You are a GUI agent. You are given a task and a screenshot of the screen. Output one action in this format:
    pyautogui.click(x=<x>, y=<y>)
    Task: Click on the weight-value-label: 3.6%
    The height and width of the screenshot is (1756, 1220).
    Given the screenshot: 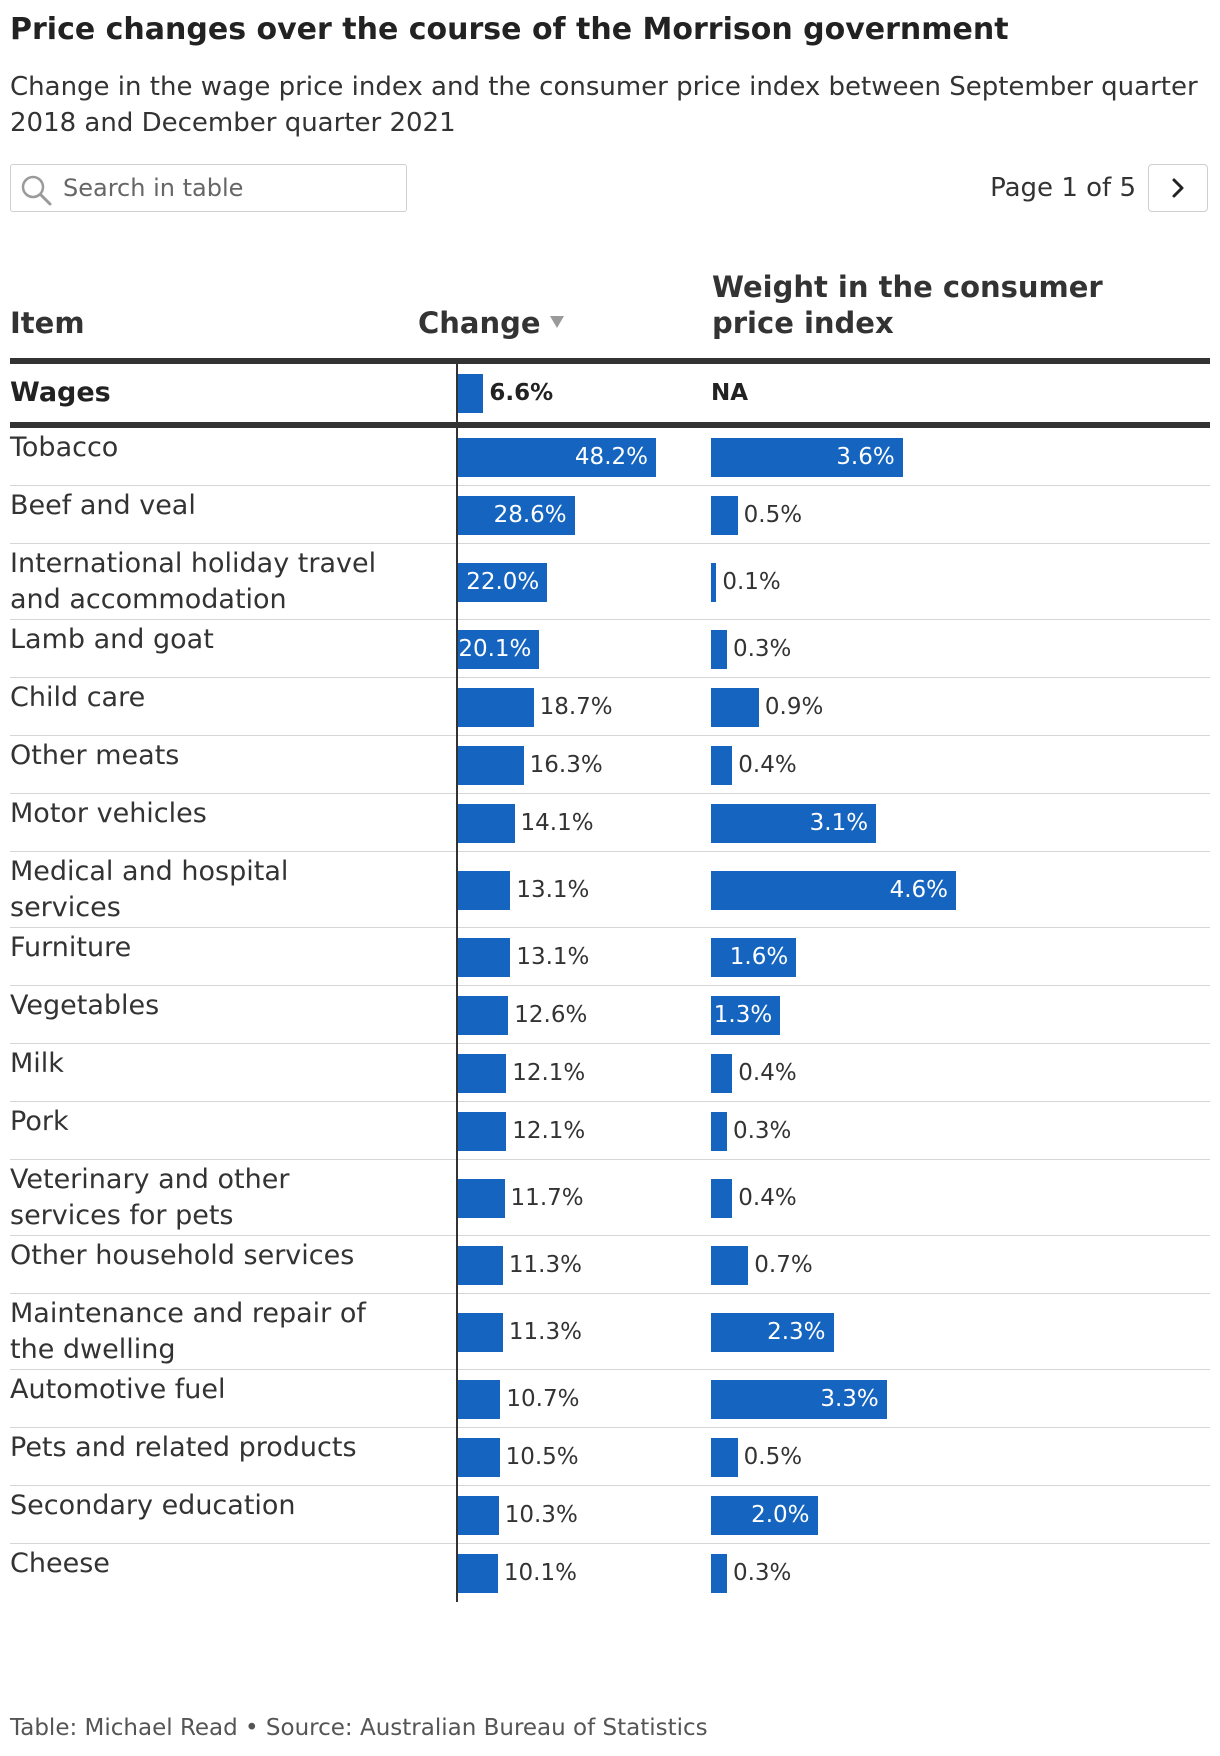 What is the action you would take?
    pyautogui.click(x=865, y=456)
    